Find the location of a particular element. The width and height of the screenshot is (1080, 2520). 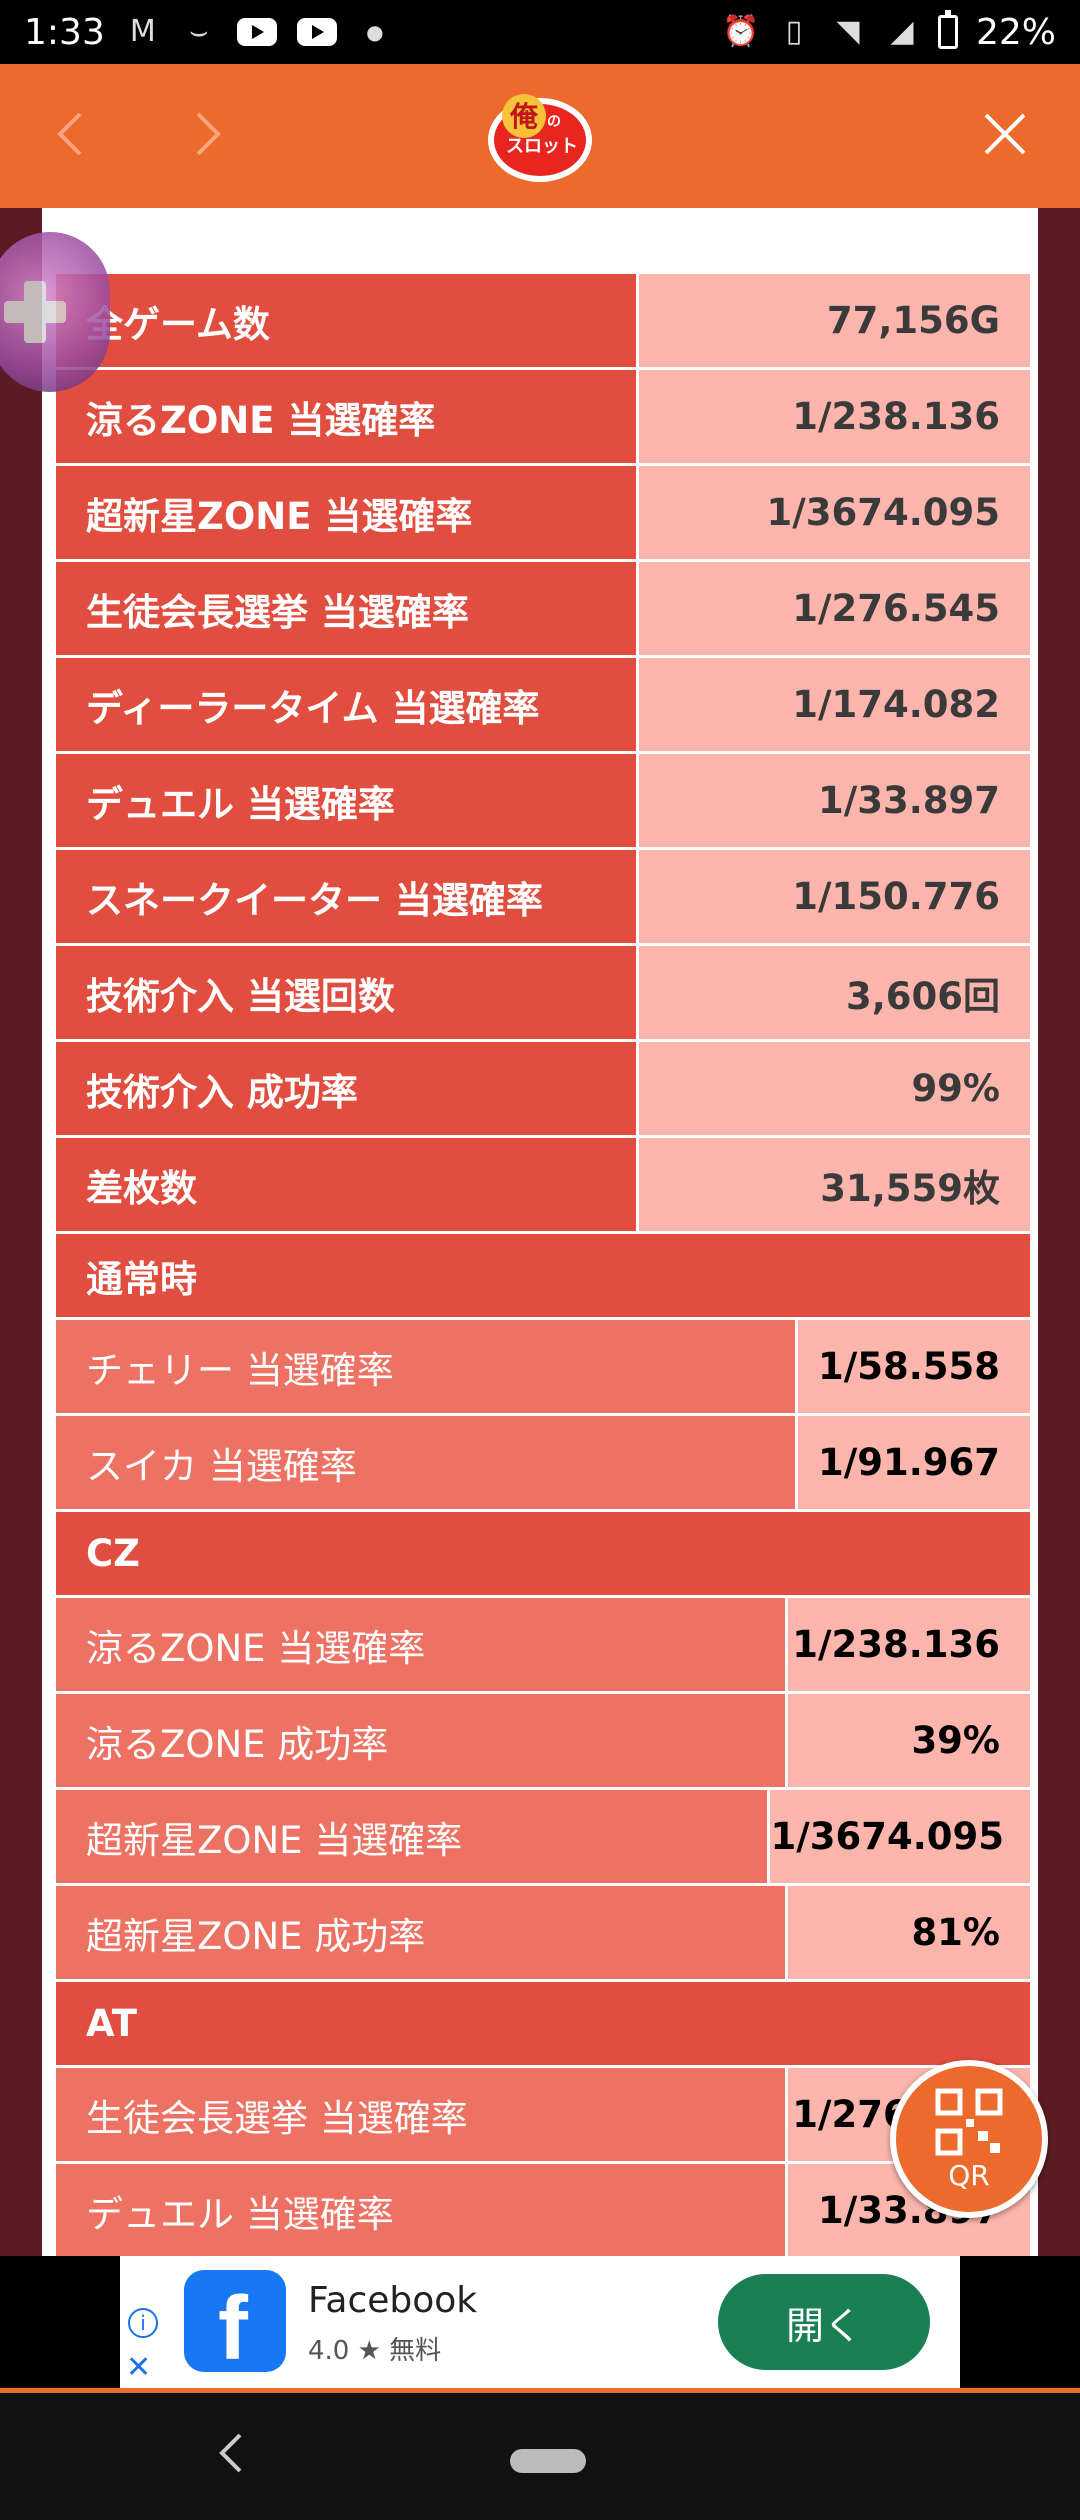

row-label: 差枚数 is located at coordinates (347, 1184).